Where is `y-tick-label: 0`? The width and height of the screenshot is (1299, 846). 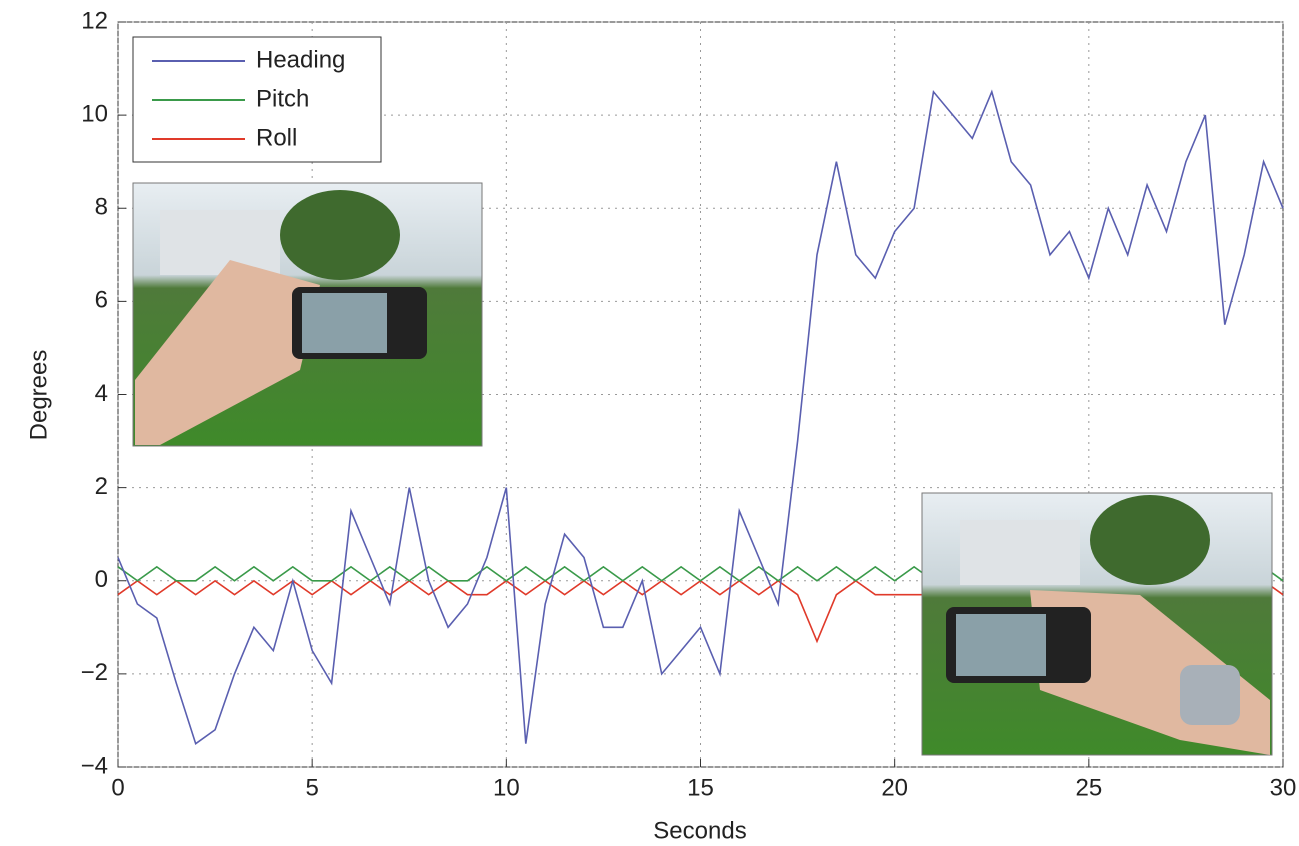 y-tick-label: 0 is located at coordinates (101, 579).